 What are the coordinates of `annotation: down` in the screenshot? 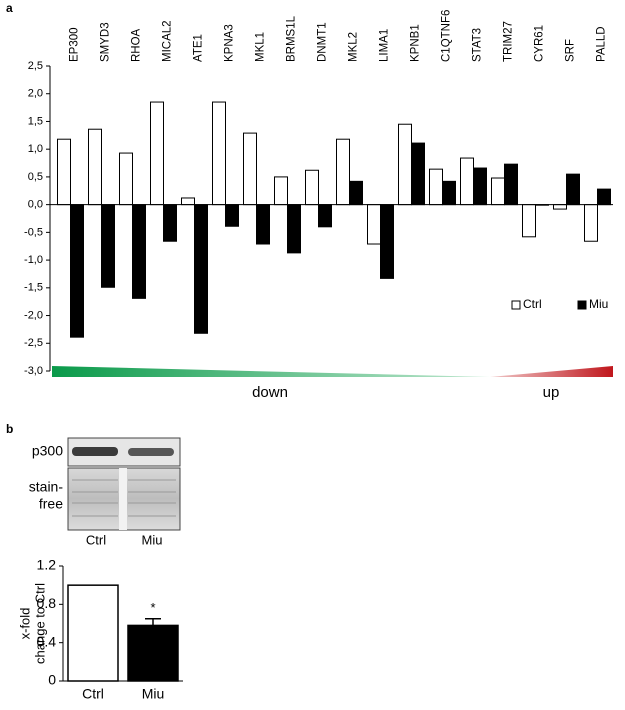 It's located at (270, 392).